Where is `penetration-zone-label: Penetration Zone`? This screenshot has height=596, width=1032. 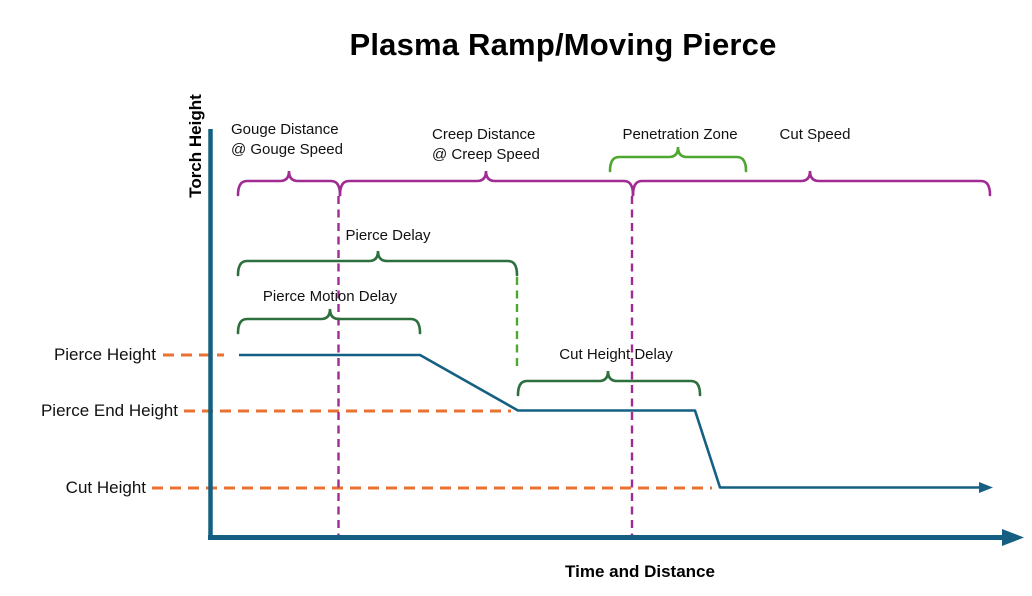
penetration-zone-label: Penetration Zone is located at coordinates (680, 134).